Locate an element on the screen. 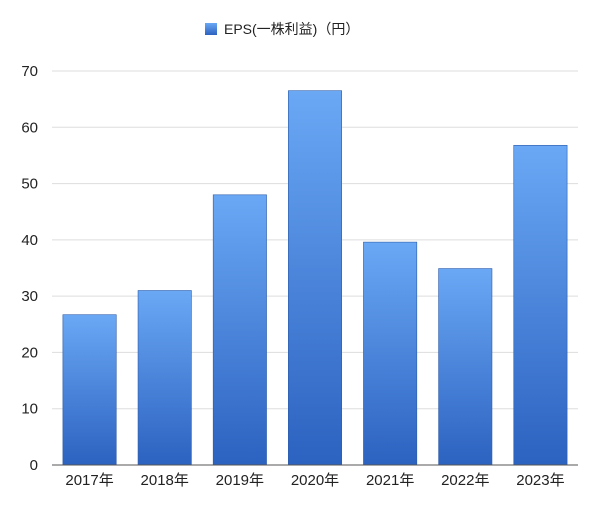  y-tick-label: 60 is located at coordinates (29, 127).